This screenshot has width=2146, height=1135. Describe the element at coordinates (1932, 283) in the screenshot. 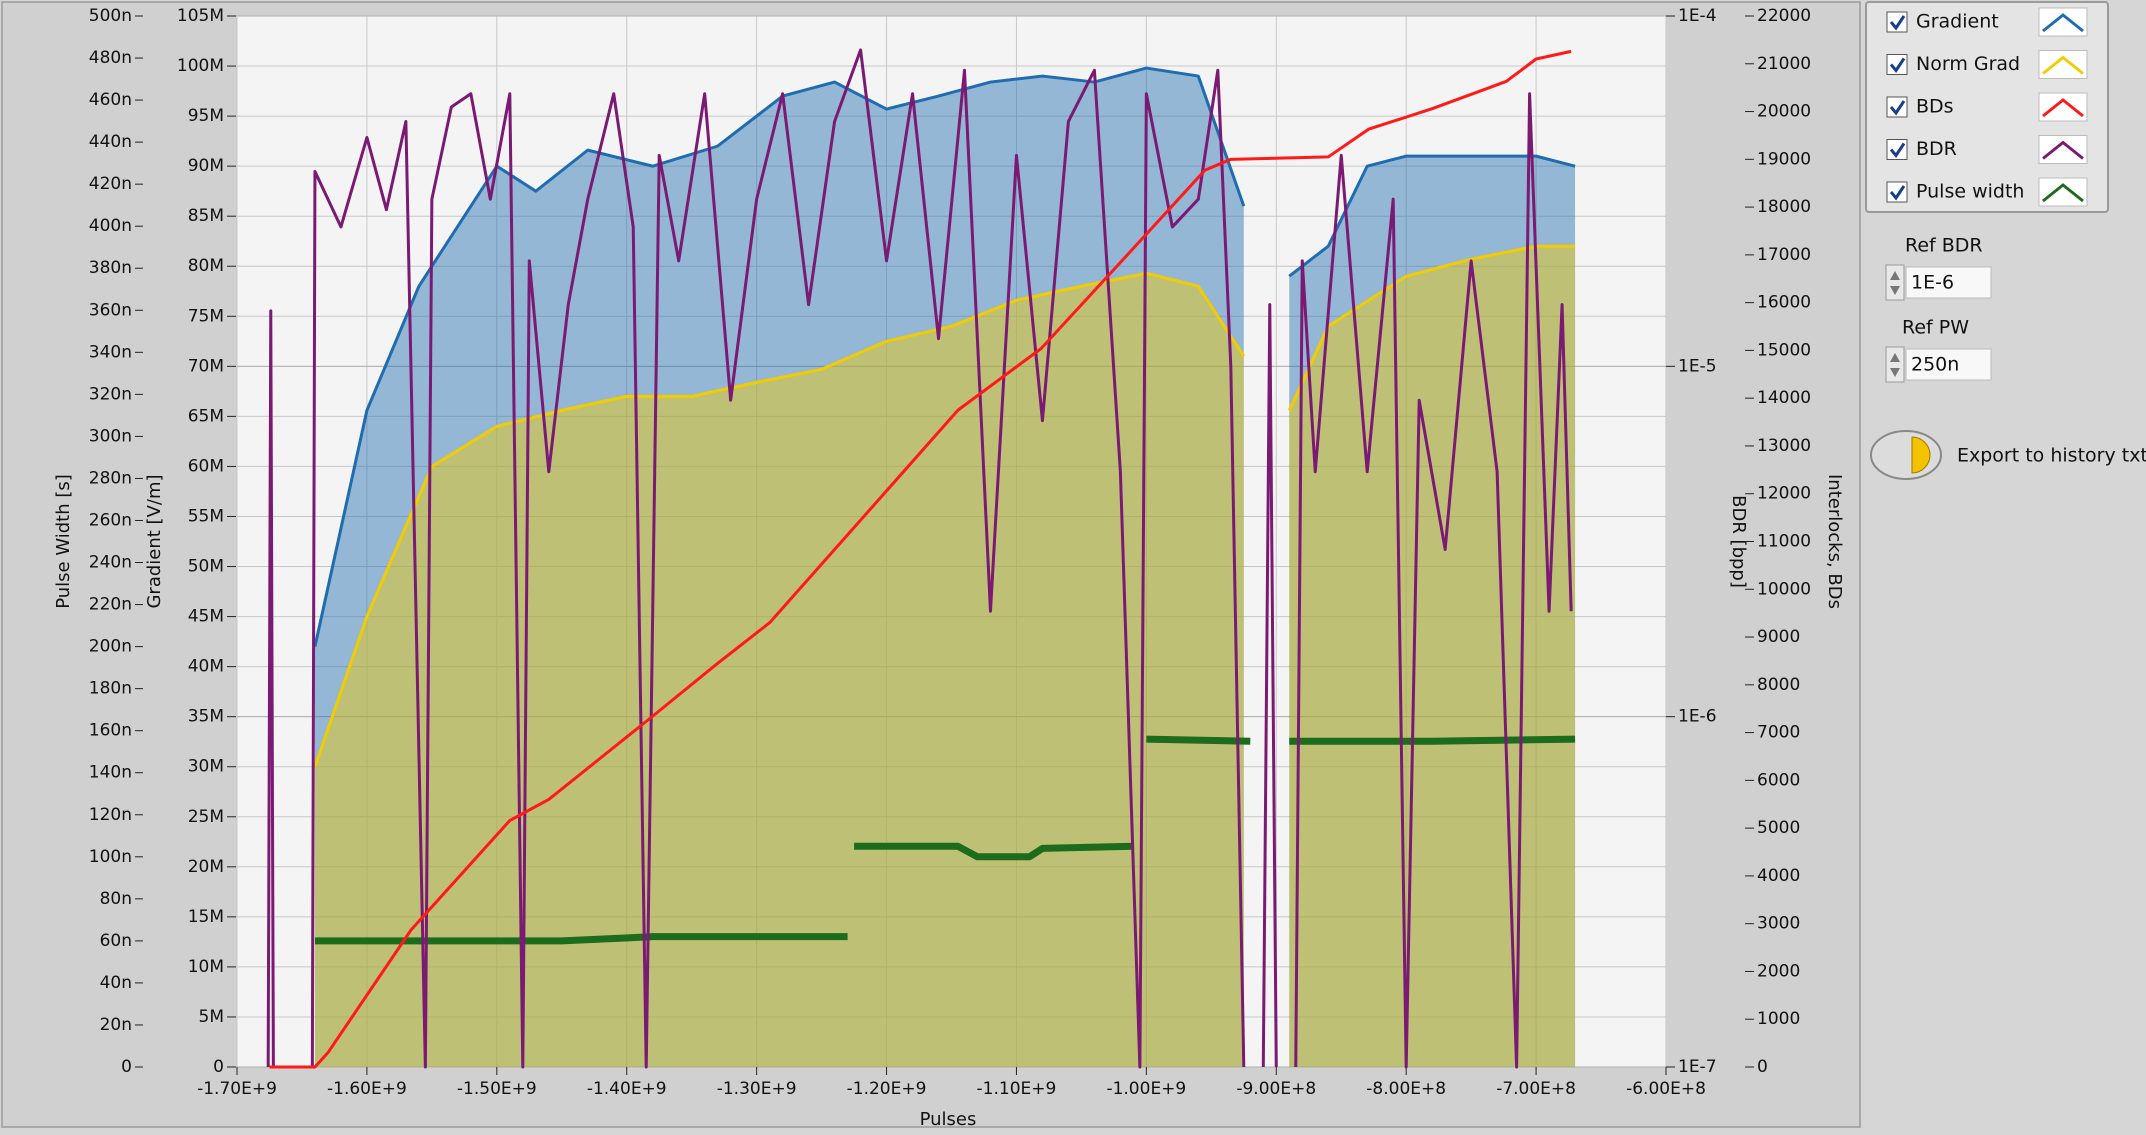

I see `ref-bdr-value: 1E-6` at that location.